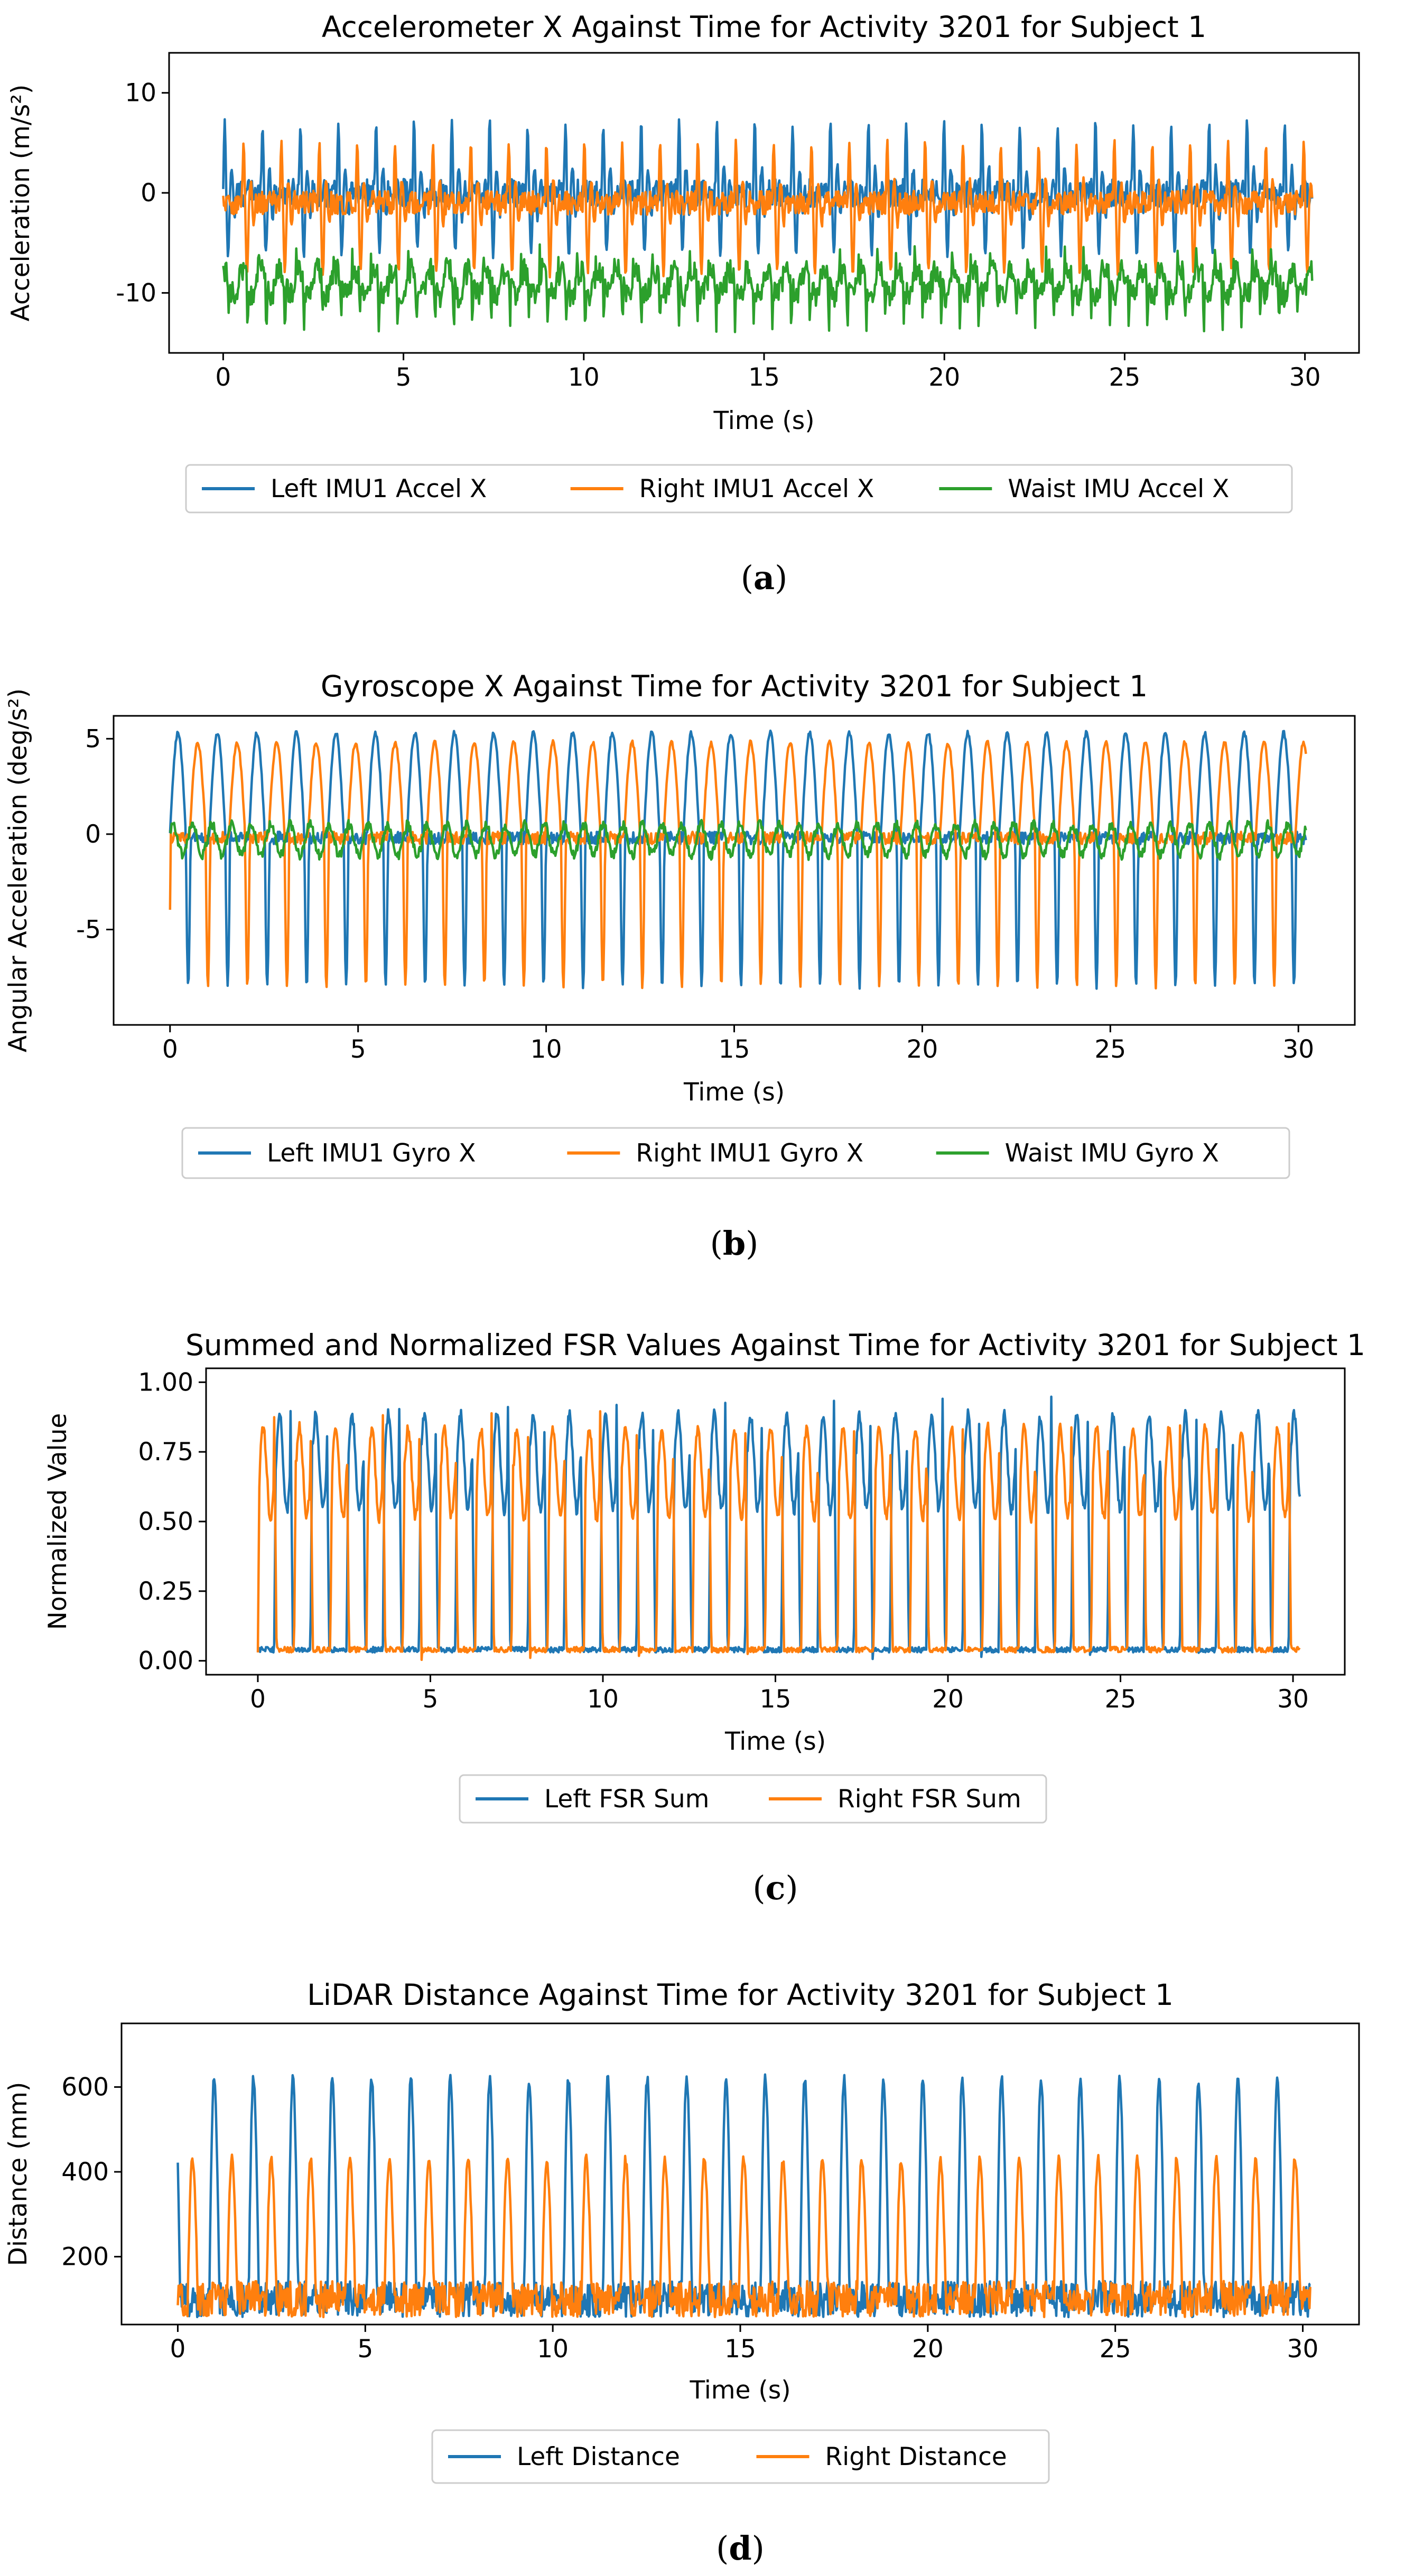 The image size is (1405, 2576). What do you see at coordinates (626, 1799) in the screenshot?
I see `legend-label-left-fsr-sum: Left FSR Sum` at bounding box center [626, 1799].